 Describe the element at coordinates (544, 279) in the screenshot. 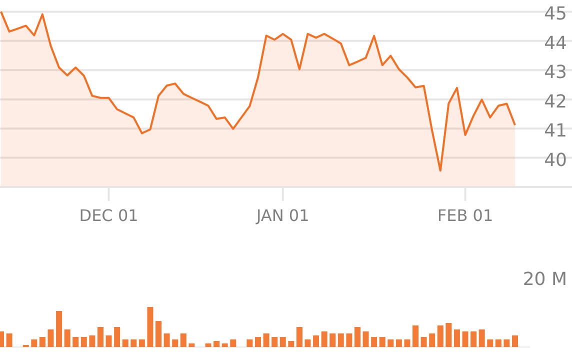

I see `text: 20 M` at that location.